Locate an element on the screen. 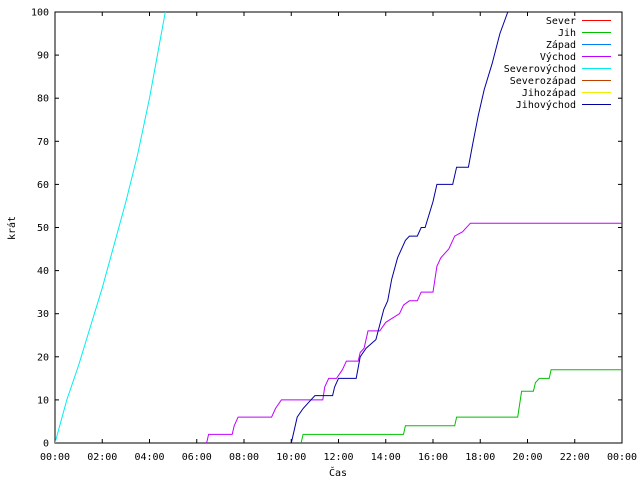 This screenshot has height=480, width=640. legend-label: Západ is located at coordinates (561, 45).